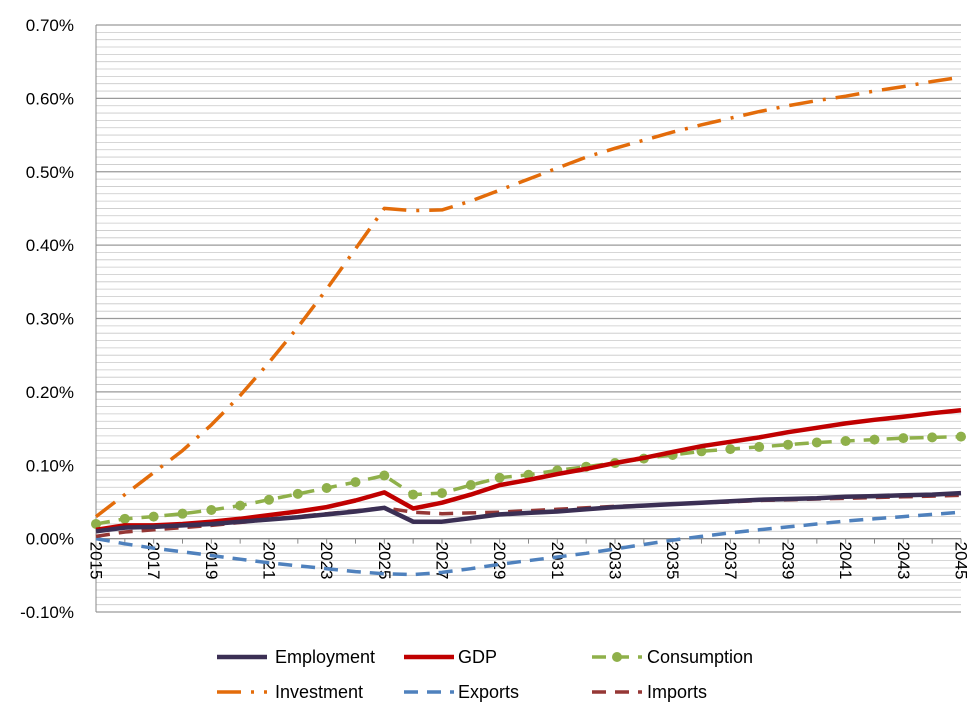  Describe the element at coordinates (499, 561) in the screenshot. I see `x-tick-label: 2029` at that location.